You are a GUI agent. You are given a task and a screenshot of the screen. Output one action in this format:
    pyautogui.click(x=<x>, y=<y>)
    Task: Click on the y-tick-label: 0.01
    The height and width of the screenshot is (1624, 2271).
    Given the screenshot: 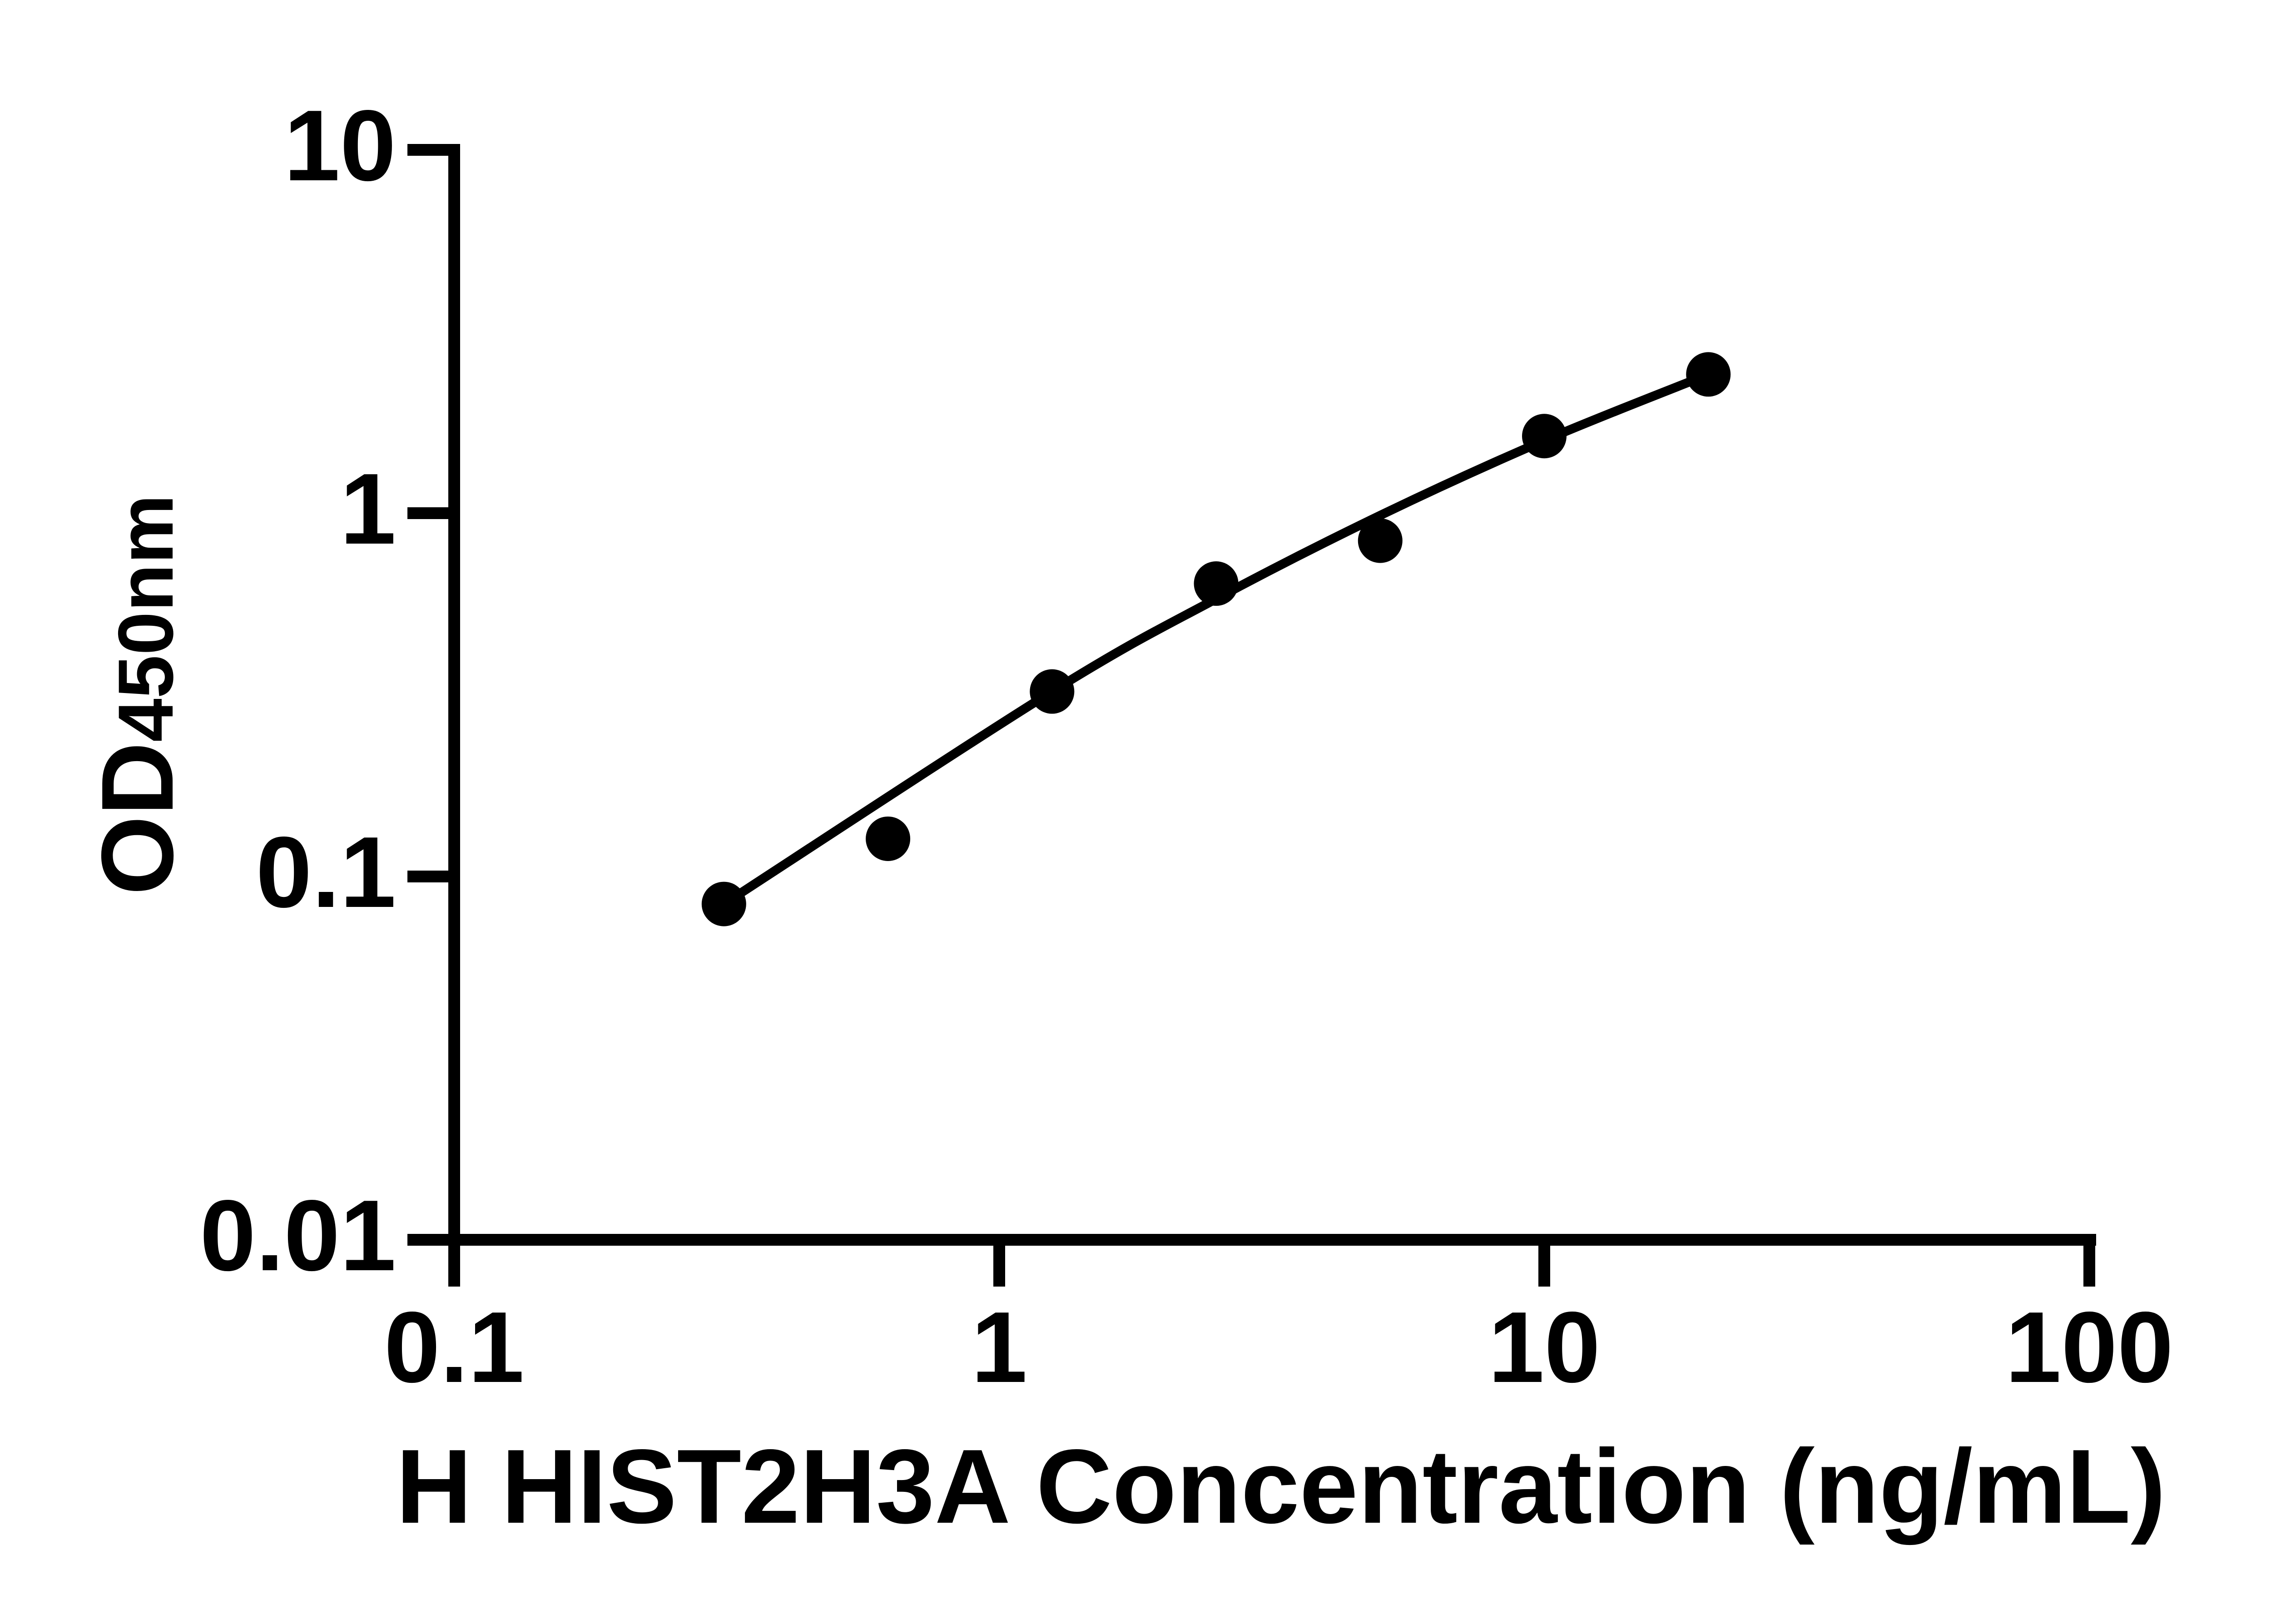 What is the action you would take?
    pyautogui.click(x=297, y=1235)
    